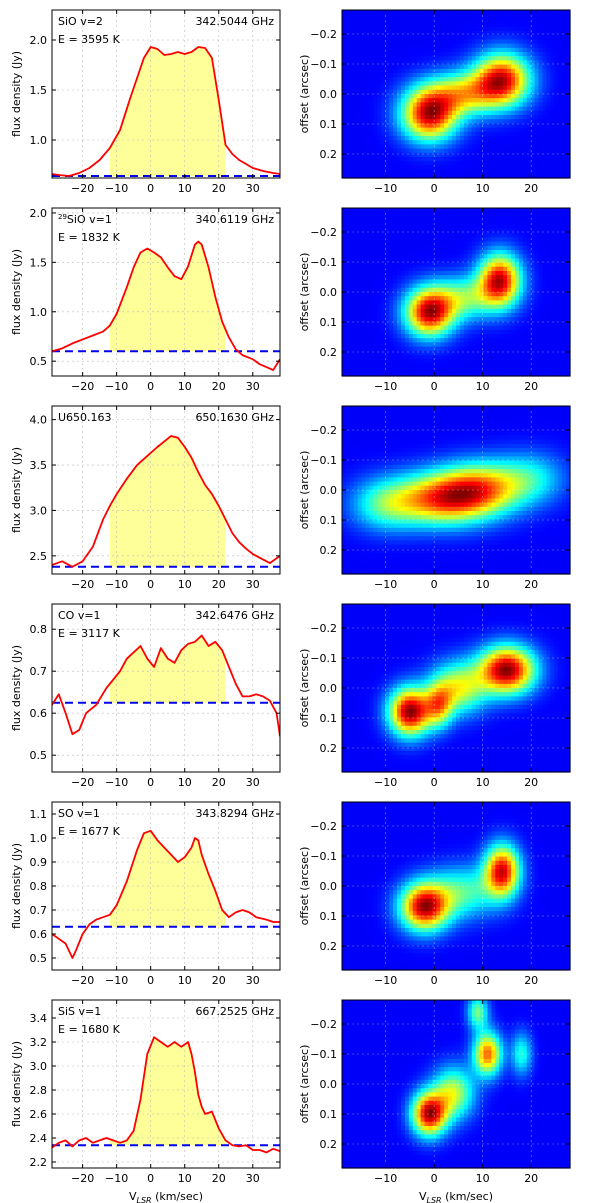 This screenshot has width=598, height=1203. What do you see at coordinates (39, 420) in the screenshot?
I see `y-tick-label: 4.0` at bounding box center [39, 420].